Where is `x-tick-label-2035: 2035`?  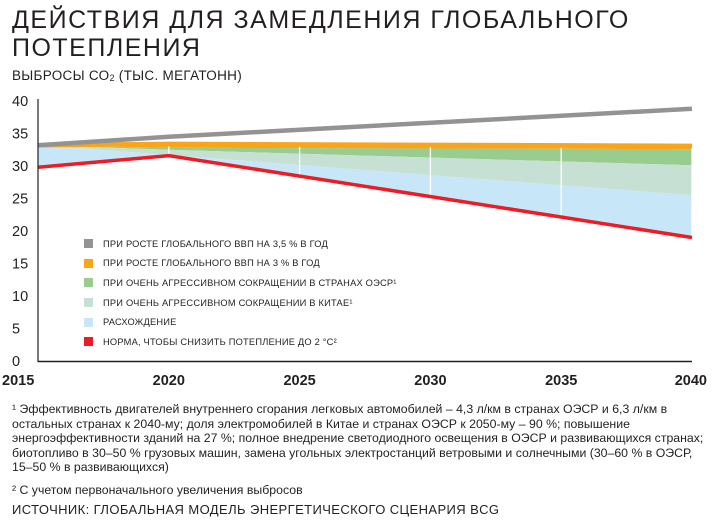
x-tick-label-2035: 2035 is located at coordinates (561, 381).